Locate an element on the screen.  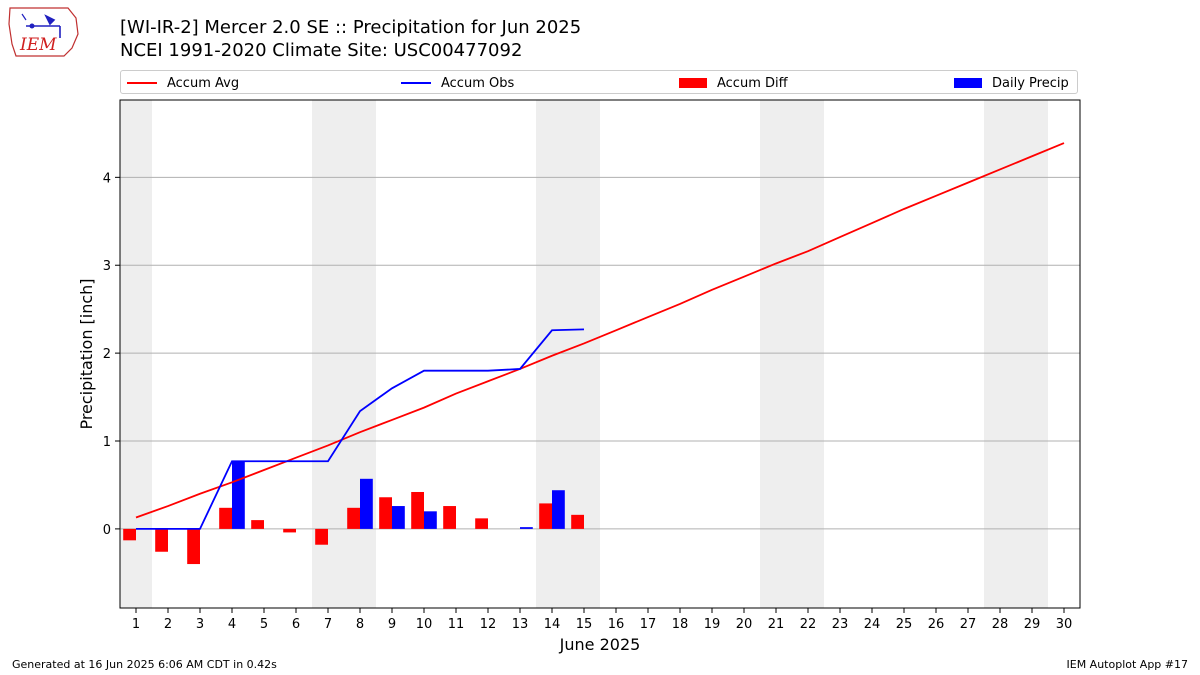
x-tick-label: 30 is located at coordinates (1064, 624).